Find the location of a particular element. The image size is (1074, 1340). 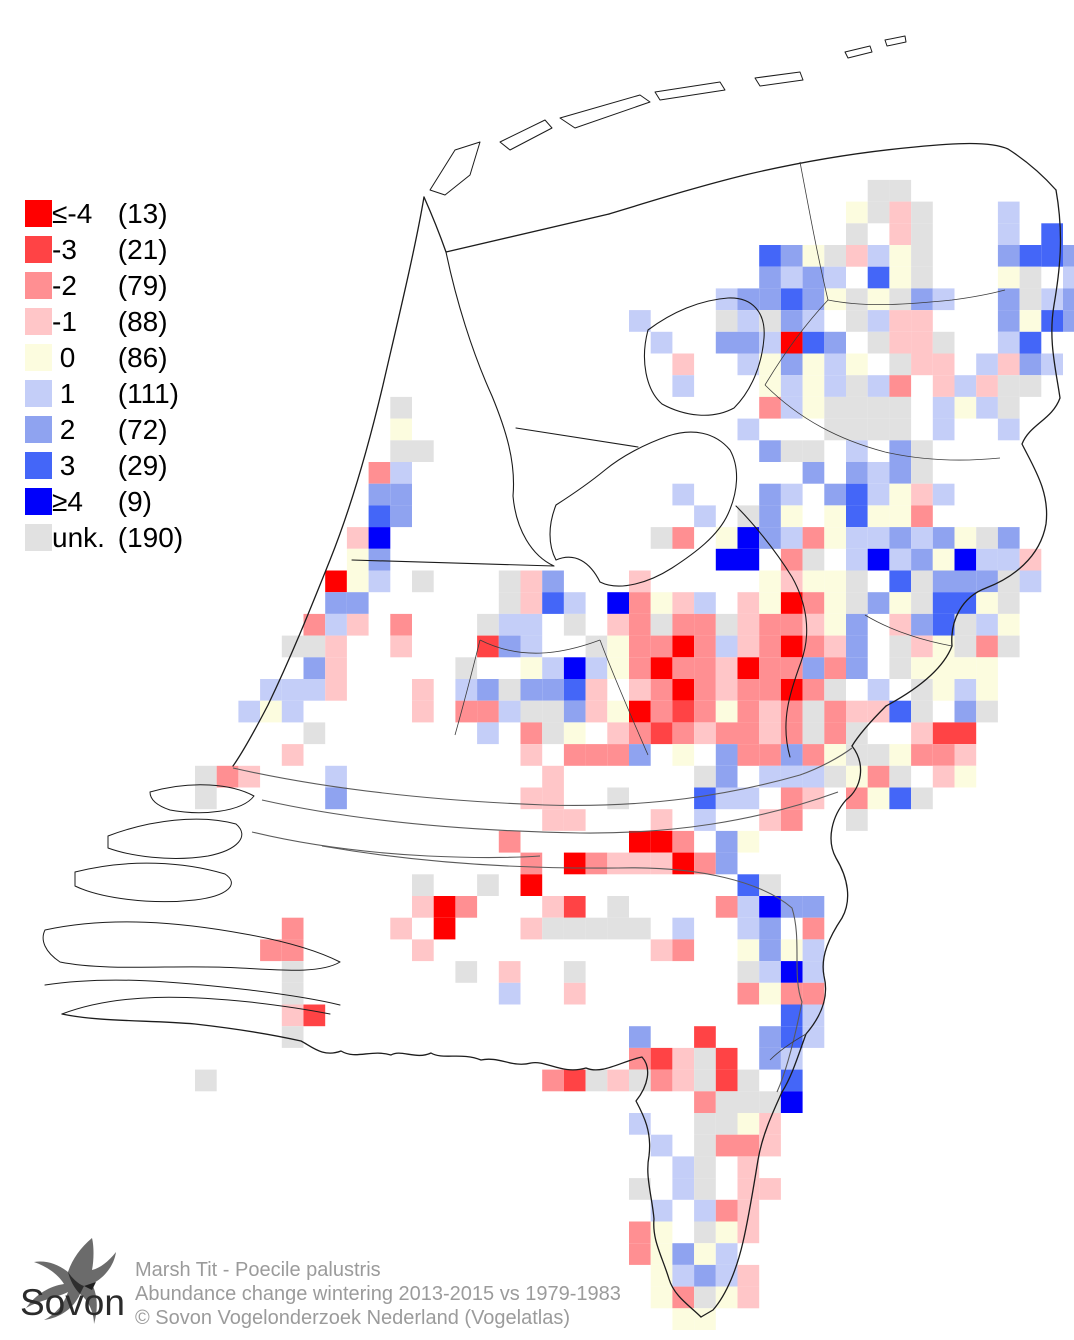

legend-label: -3 (21) is located at coordinates (110, 249).